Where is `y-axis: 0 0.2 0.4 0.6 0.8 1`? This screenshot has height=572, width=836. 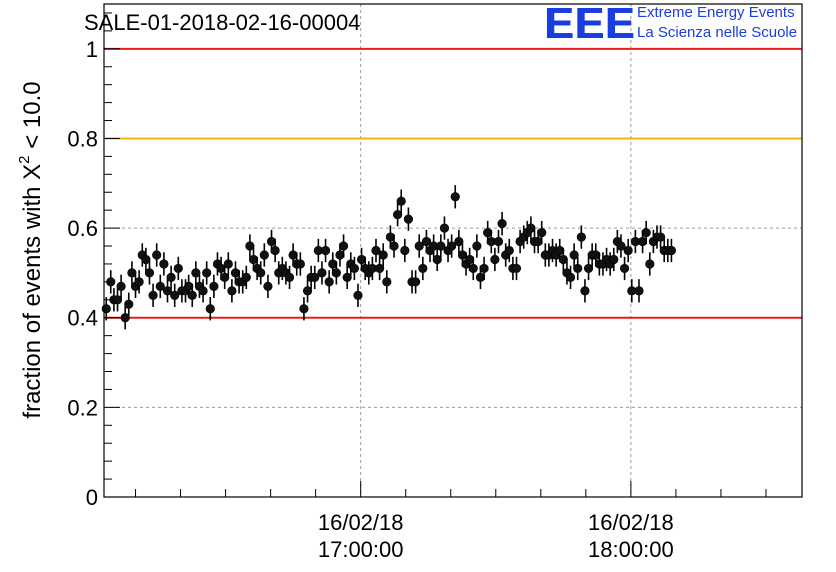 y-axis: 0 0.2 0.4 0.6 0.8 1 is located at coordinates (93, 261).